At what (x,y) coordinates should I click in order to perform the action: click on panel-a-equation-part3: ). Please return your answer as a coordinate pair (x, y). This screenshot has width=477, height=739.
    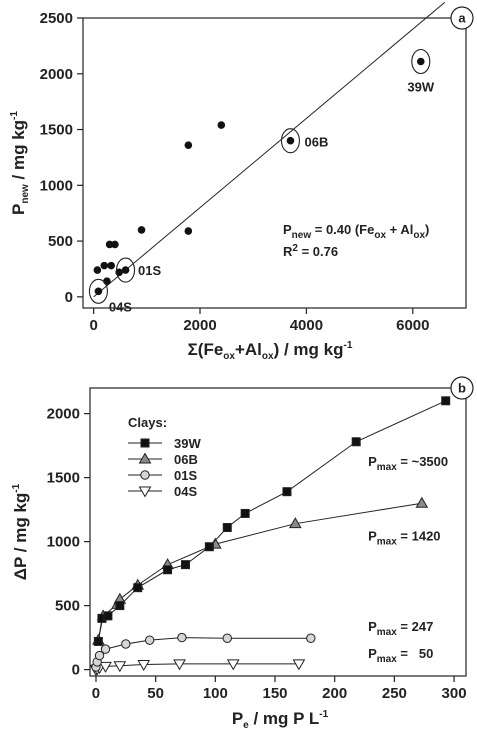
    Looking at the image, I should click on (427, 229).